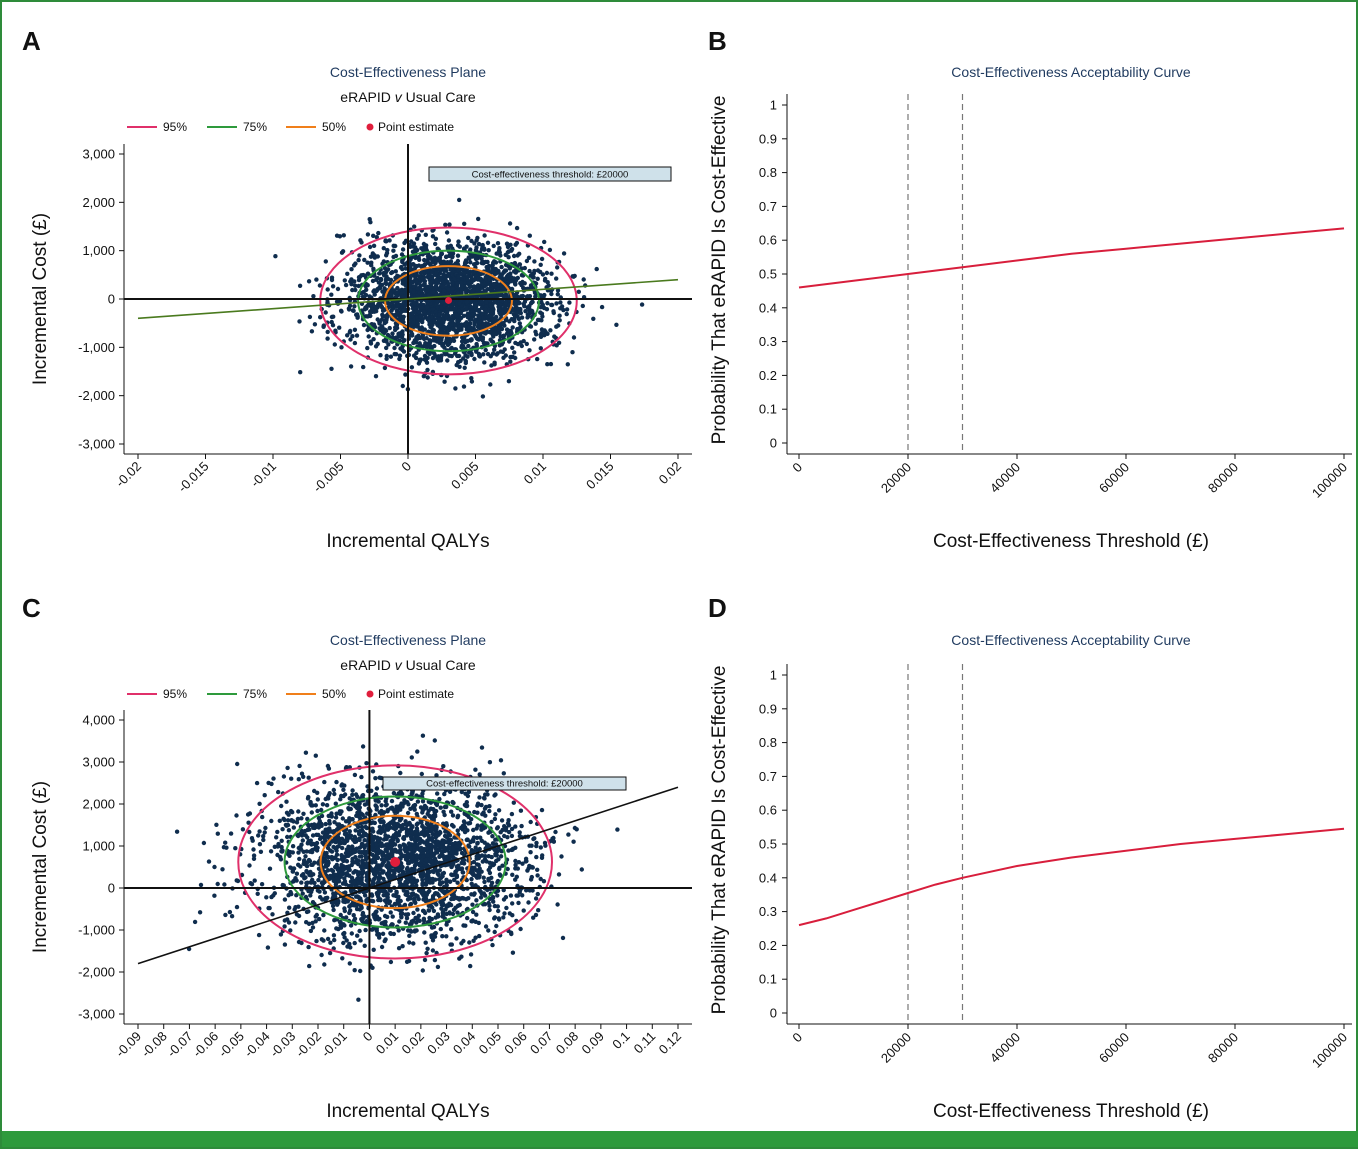 This screenshot has width=1358, height=1149. What do you see at coordinates (439, 97) in the screenshot?
I see `chart-subtitle-part-a-2: Usual Care` at bounding box center [439, 97].